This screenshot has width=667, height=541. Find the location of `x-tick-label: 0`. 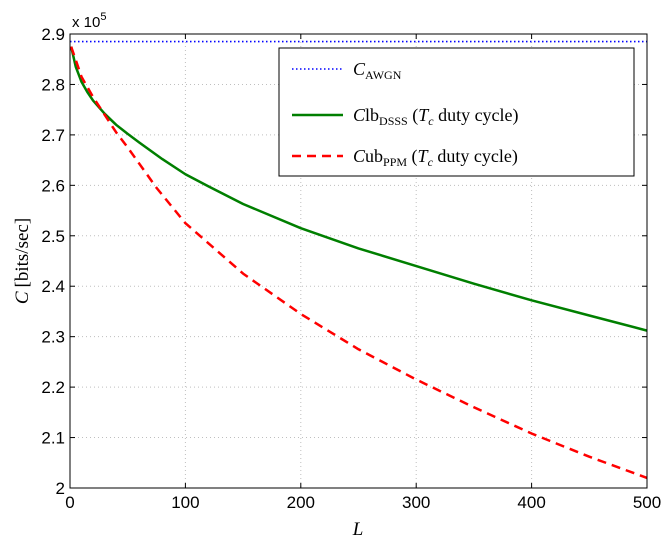

x-tick-label: 0 is located at coordinates (69, 502).